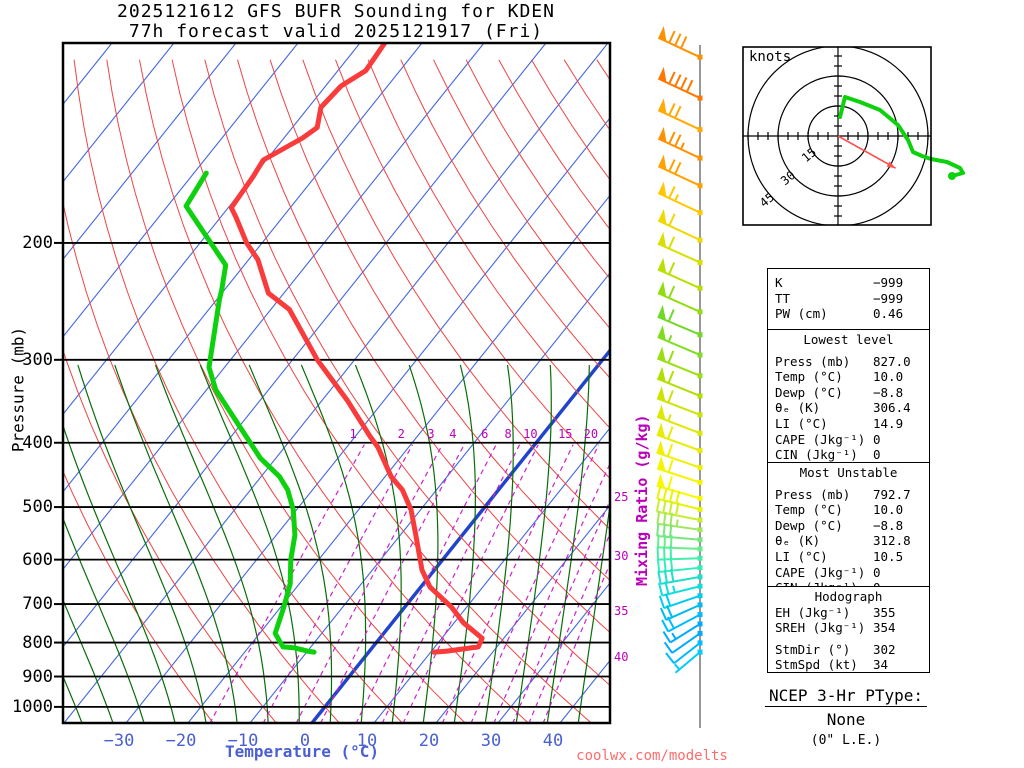 The height and width of the screenshot is (768, 1024). Describe the element at coordinates (508, 434) in the screenshot. I see `mixing-ratio-label: 8` at that location.